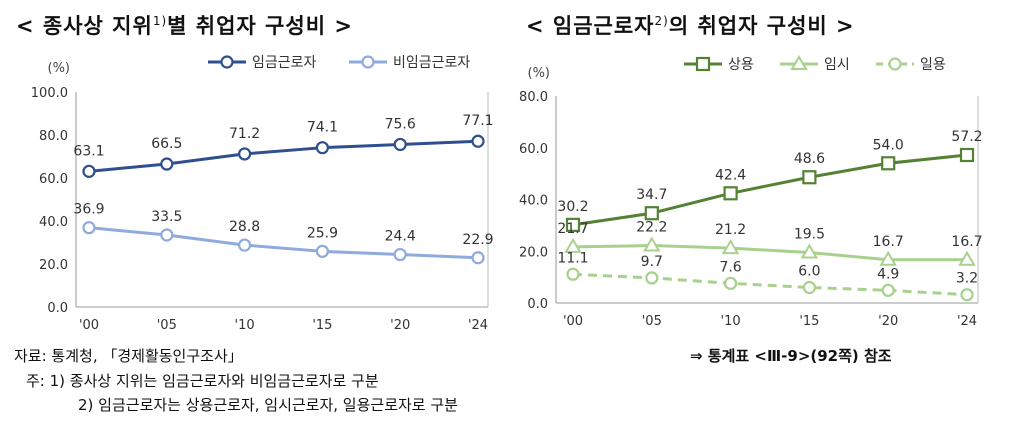 This screenshot has width=1011, height=436. I want to click on right-title-main: < 임금근로자, so click(590, 26).